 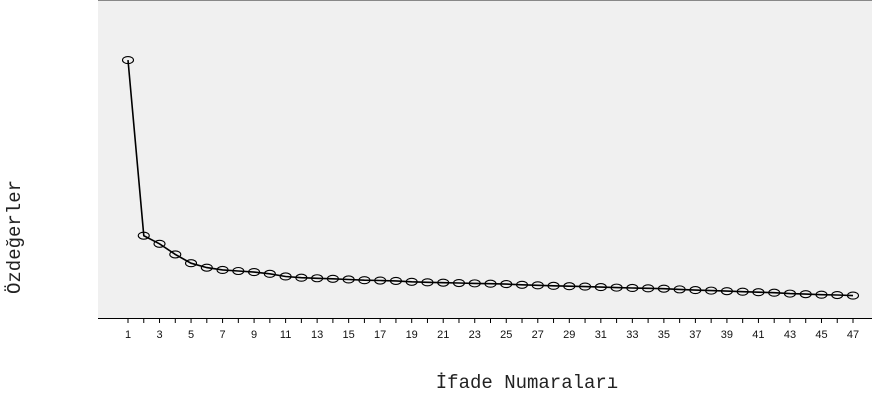 What do you see at coordinates (475, 335) in the screenshot?
I see `x-tick-label: 23` at bounding box center [475, 335].